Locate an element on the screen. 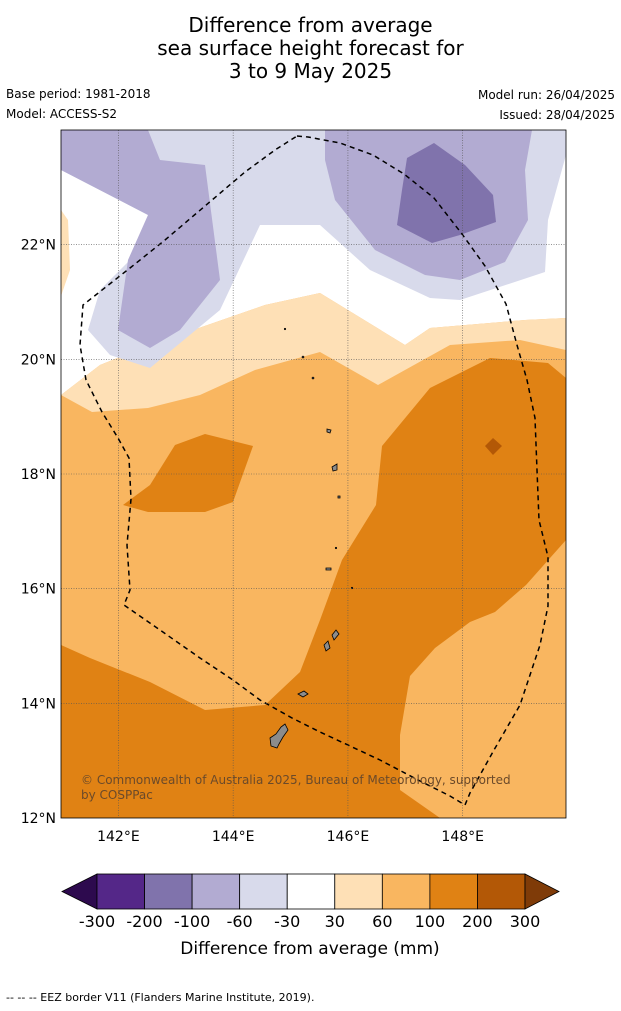 This screenshot has width=621, height=1011. colorbar-tick-label: -60 is located at coordinates (240, 921).